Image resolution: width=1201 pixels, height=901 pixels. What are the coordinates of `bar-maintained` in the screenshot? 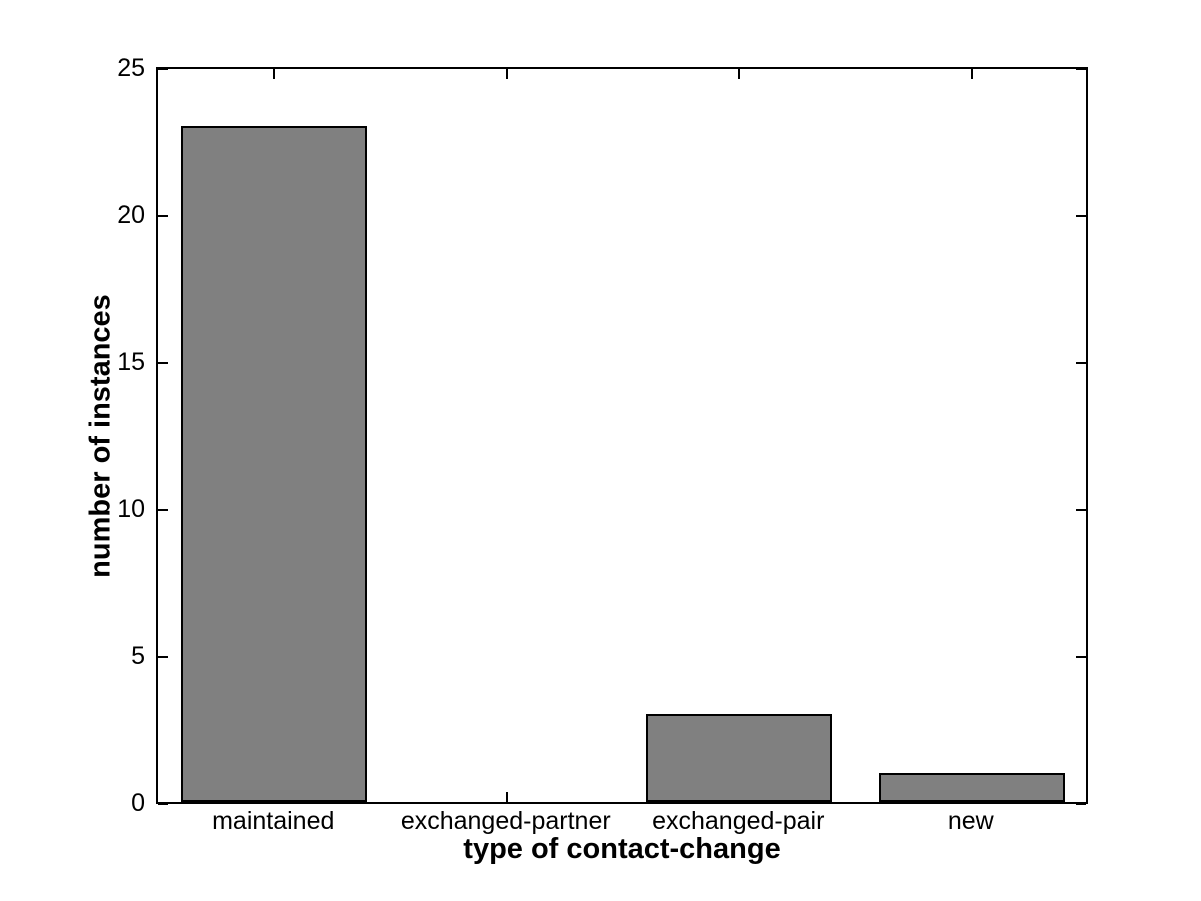 It's located at (274, 463).